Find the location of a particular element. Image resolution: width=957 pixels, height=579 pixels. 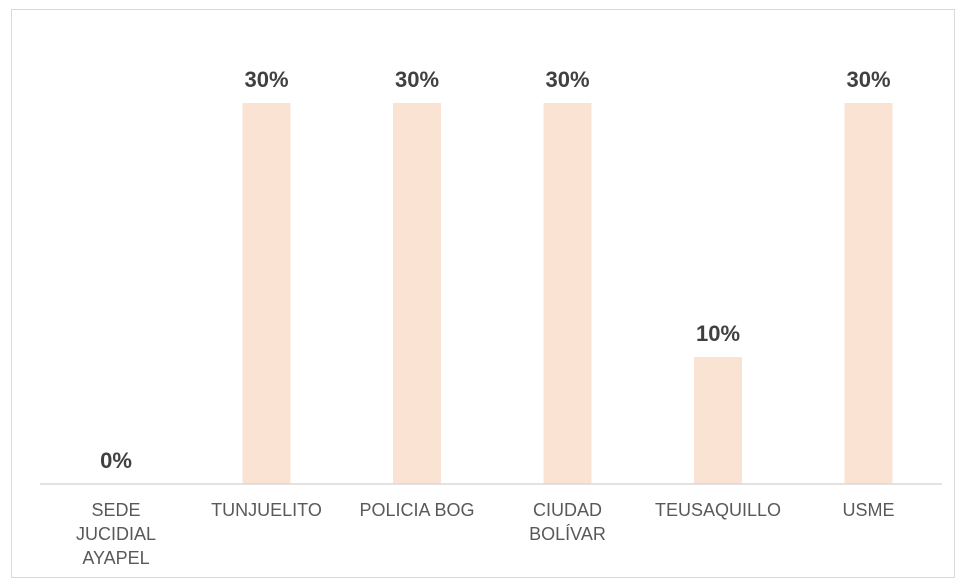

category-label-0-line-2: AYAPEL is located at coordinates (115, 558).